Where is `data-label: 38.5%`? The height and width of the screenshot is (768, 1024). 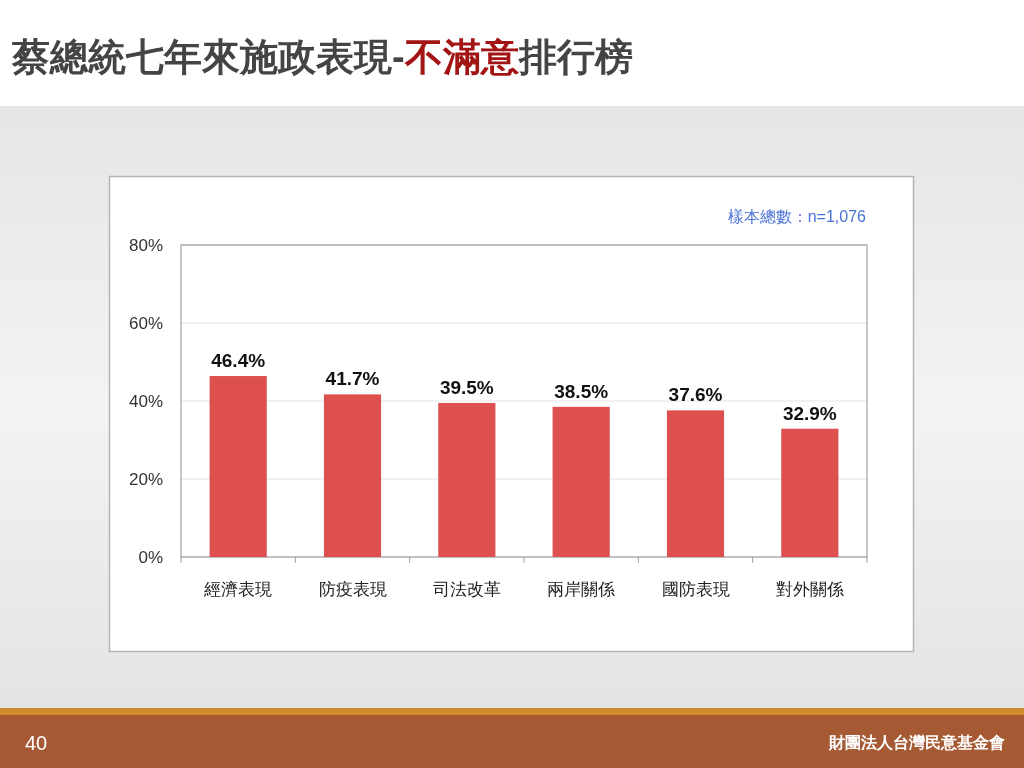 data-label: 38.5% is located at coordinates (581, 391).